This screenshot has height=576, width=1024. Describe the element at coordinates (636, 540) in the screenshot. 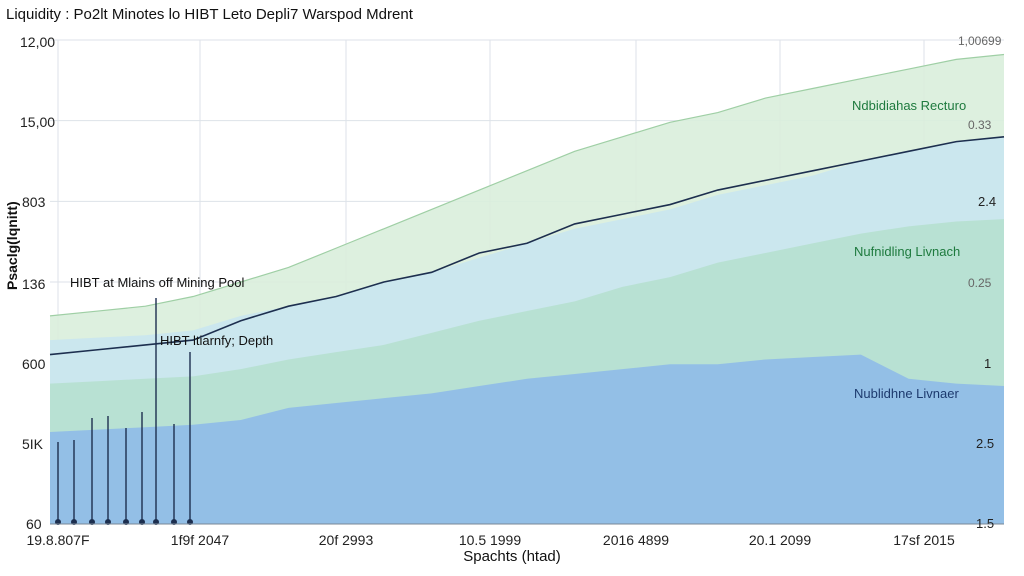

I see `x-tick-label: 2016 4899` at that location.